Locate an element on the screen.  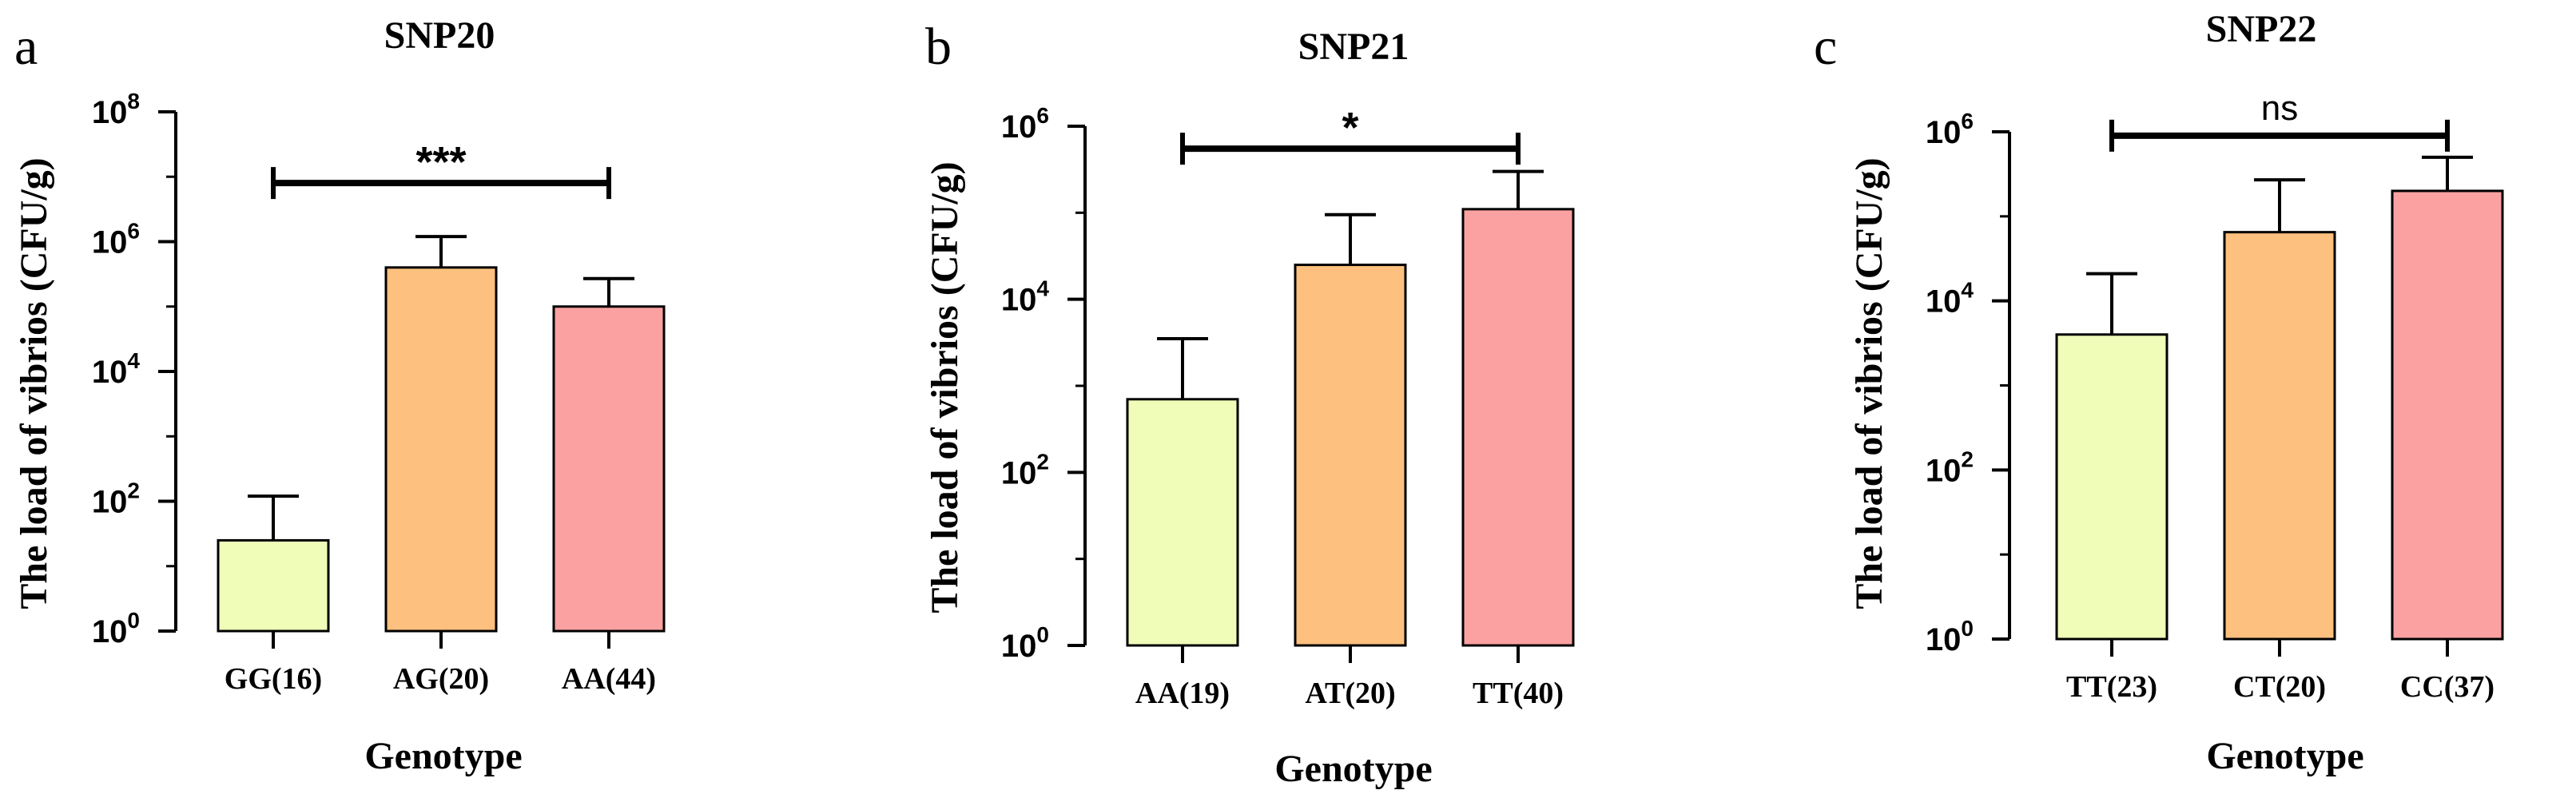
x-tick-label: AA(44) is located at coordinates (609, 679).